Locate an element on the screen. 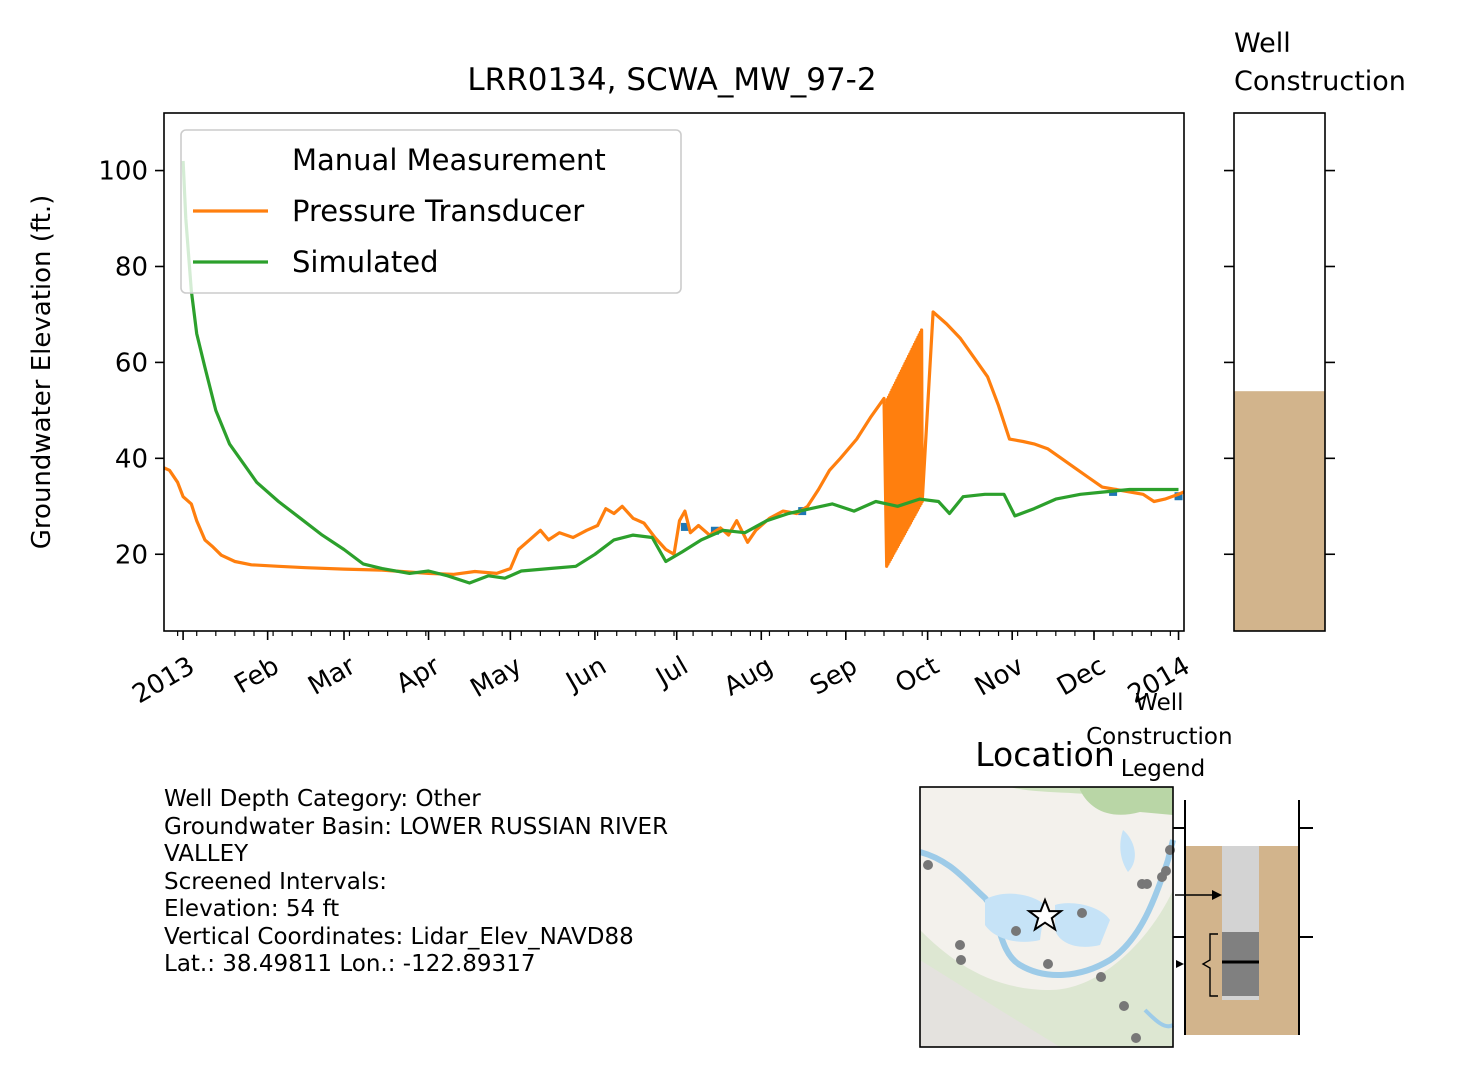  y-tick-label: 100 is located at coordinates (123, 172).